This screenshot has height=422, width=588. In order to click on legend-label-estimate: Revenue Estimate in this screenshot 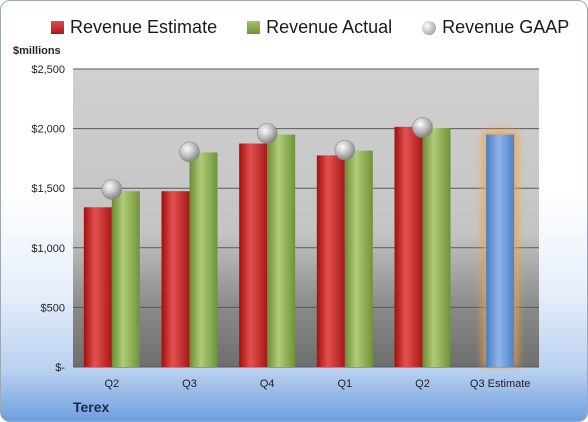, I will do `click(144, 27)`.